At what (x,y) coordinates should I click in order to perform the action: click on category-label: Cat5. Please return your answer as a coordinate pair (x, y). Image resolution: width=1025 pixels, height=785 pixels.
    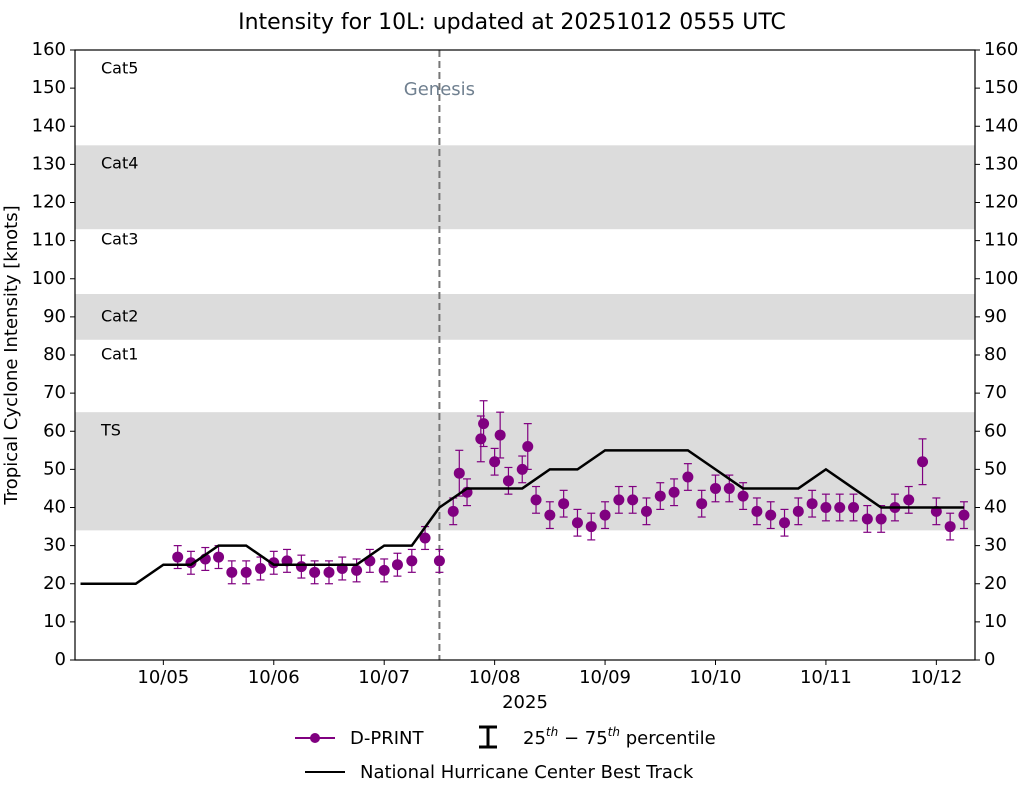
    Looking at the image, I should click on (119, 68).